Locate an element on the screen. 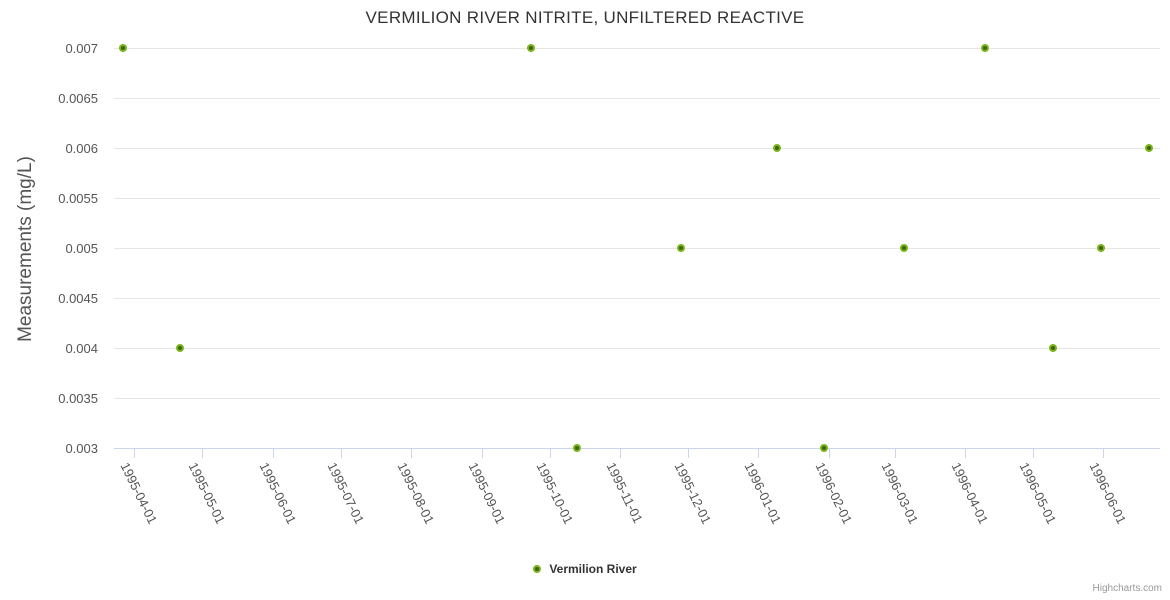 The width and height of the screenshot is (1170, 600). y-axis-label: 0.006 is located at coordinates (81, 148).